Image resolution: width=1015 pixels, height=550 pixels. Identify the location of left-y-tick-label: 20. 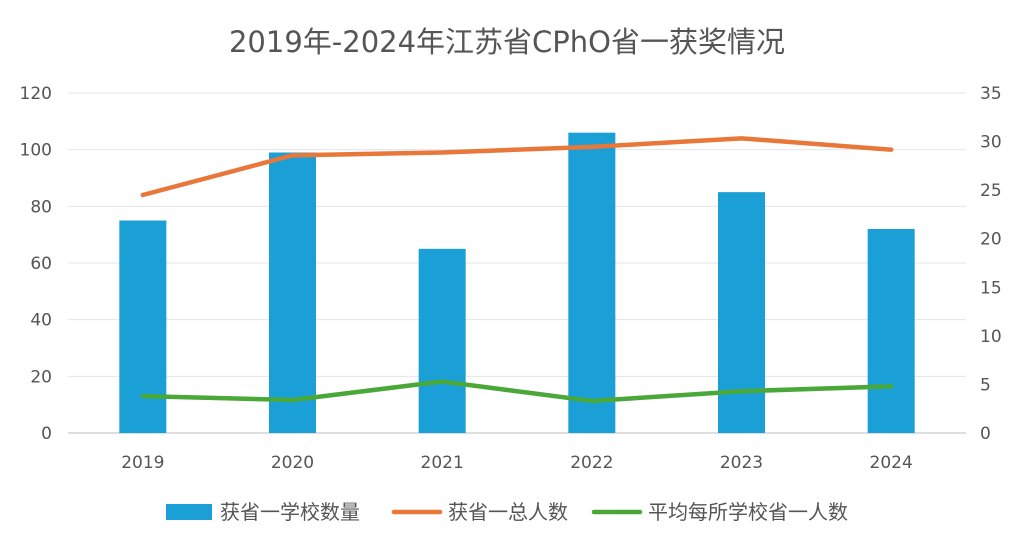
(41, 377).